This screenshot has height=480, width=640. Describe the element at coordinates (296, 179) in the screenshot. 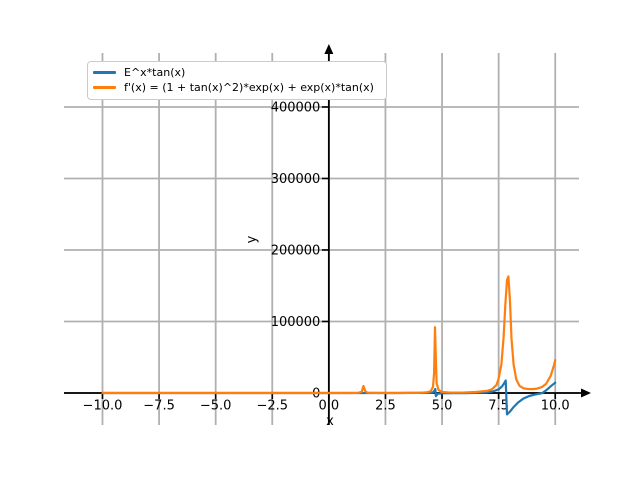

I see `y-tick-label: 300000` at that location.